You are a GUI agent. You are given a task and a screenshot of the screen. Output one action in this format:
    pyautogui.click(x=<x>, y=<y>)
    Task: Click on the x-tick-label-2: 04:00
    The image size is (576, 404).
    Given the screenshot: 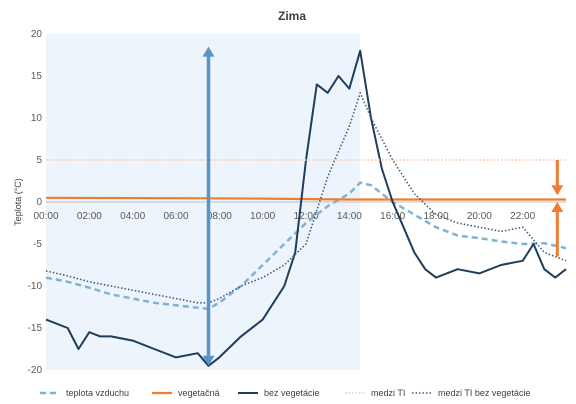 What is the action you would take?
    pyautogui.click(x=132, y=216)
    